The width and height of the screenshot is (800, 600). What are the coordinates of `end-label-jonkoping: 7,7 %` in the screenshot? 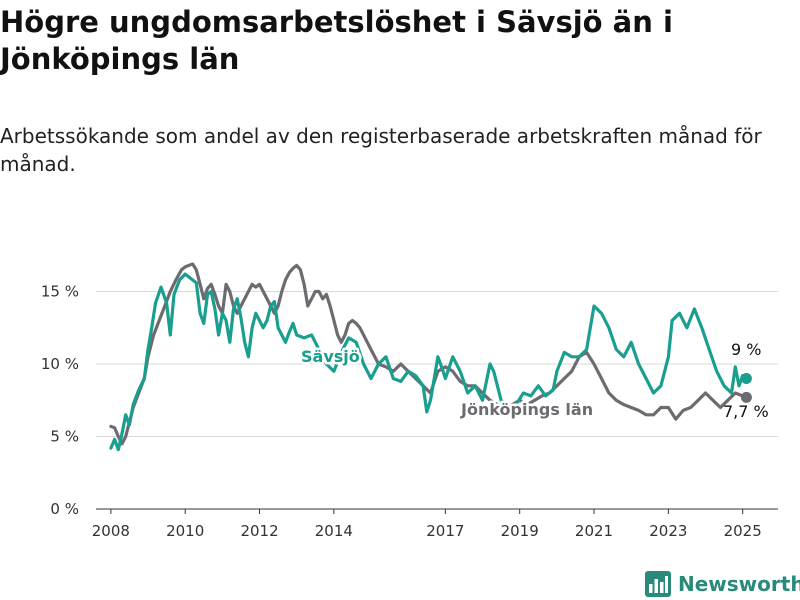 It's located at (746, 411).